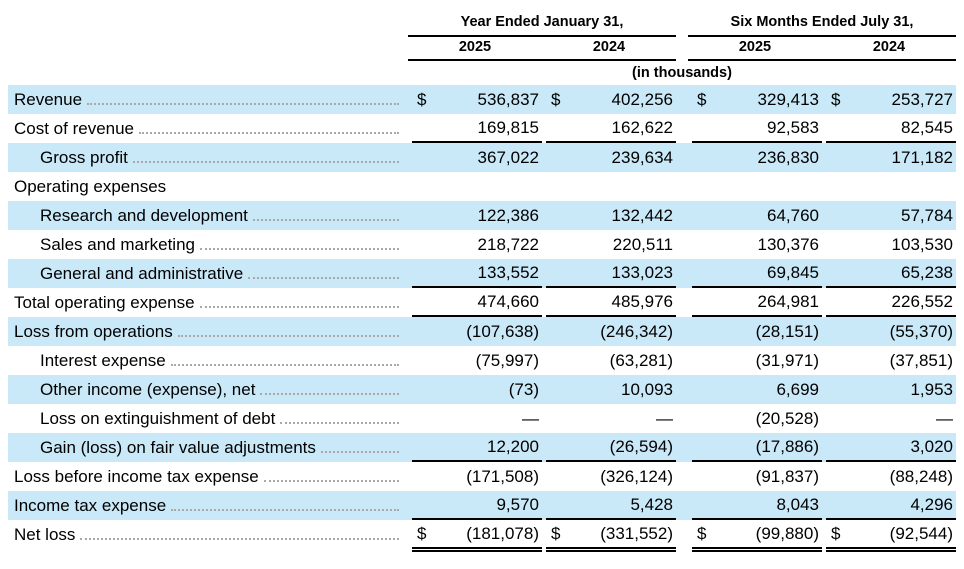 The height and width of the screenshot is (569, 964). I want to click on value-cell: $ (92,544), so click(891, 536).